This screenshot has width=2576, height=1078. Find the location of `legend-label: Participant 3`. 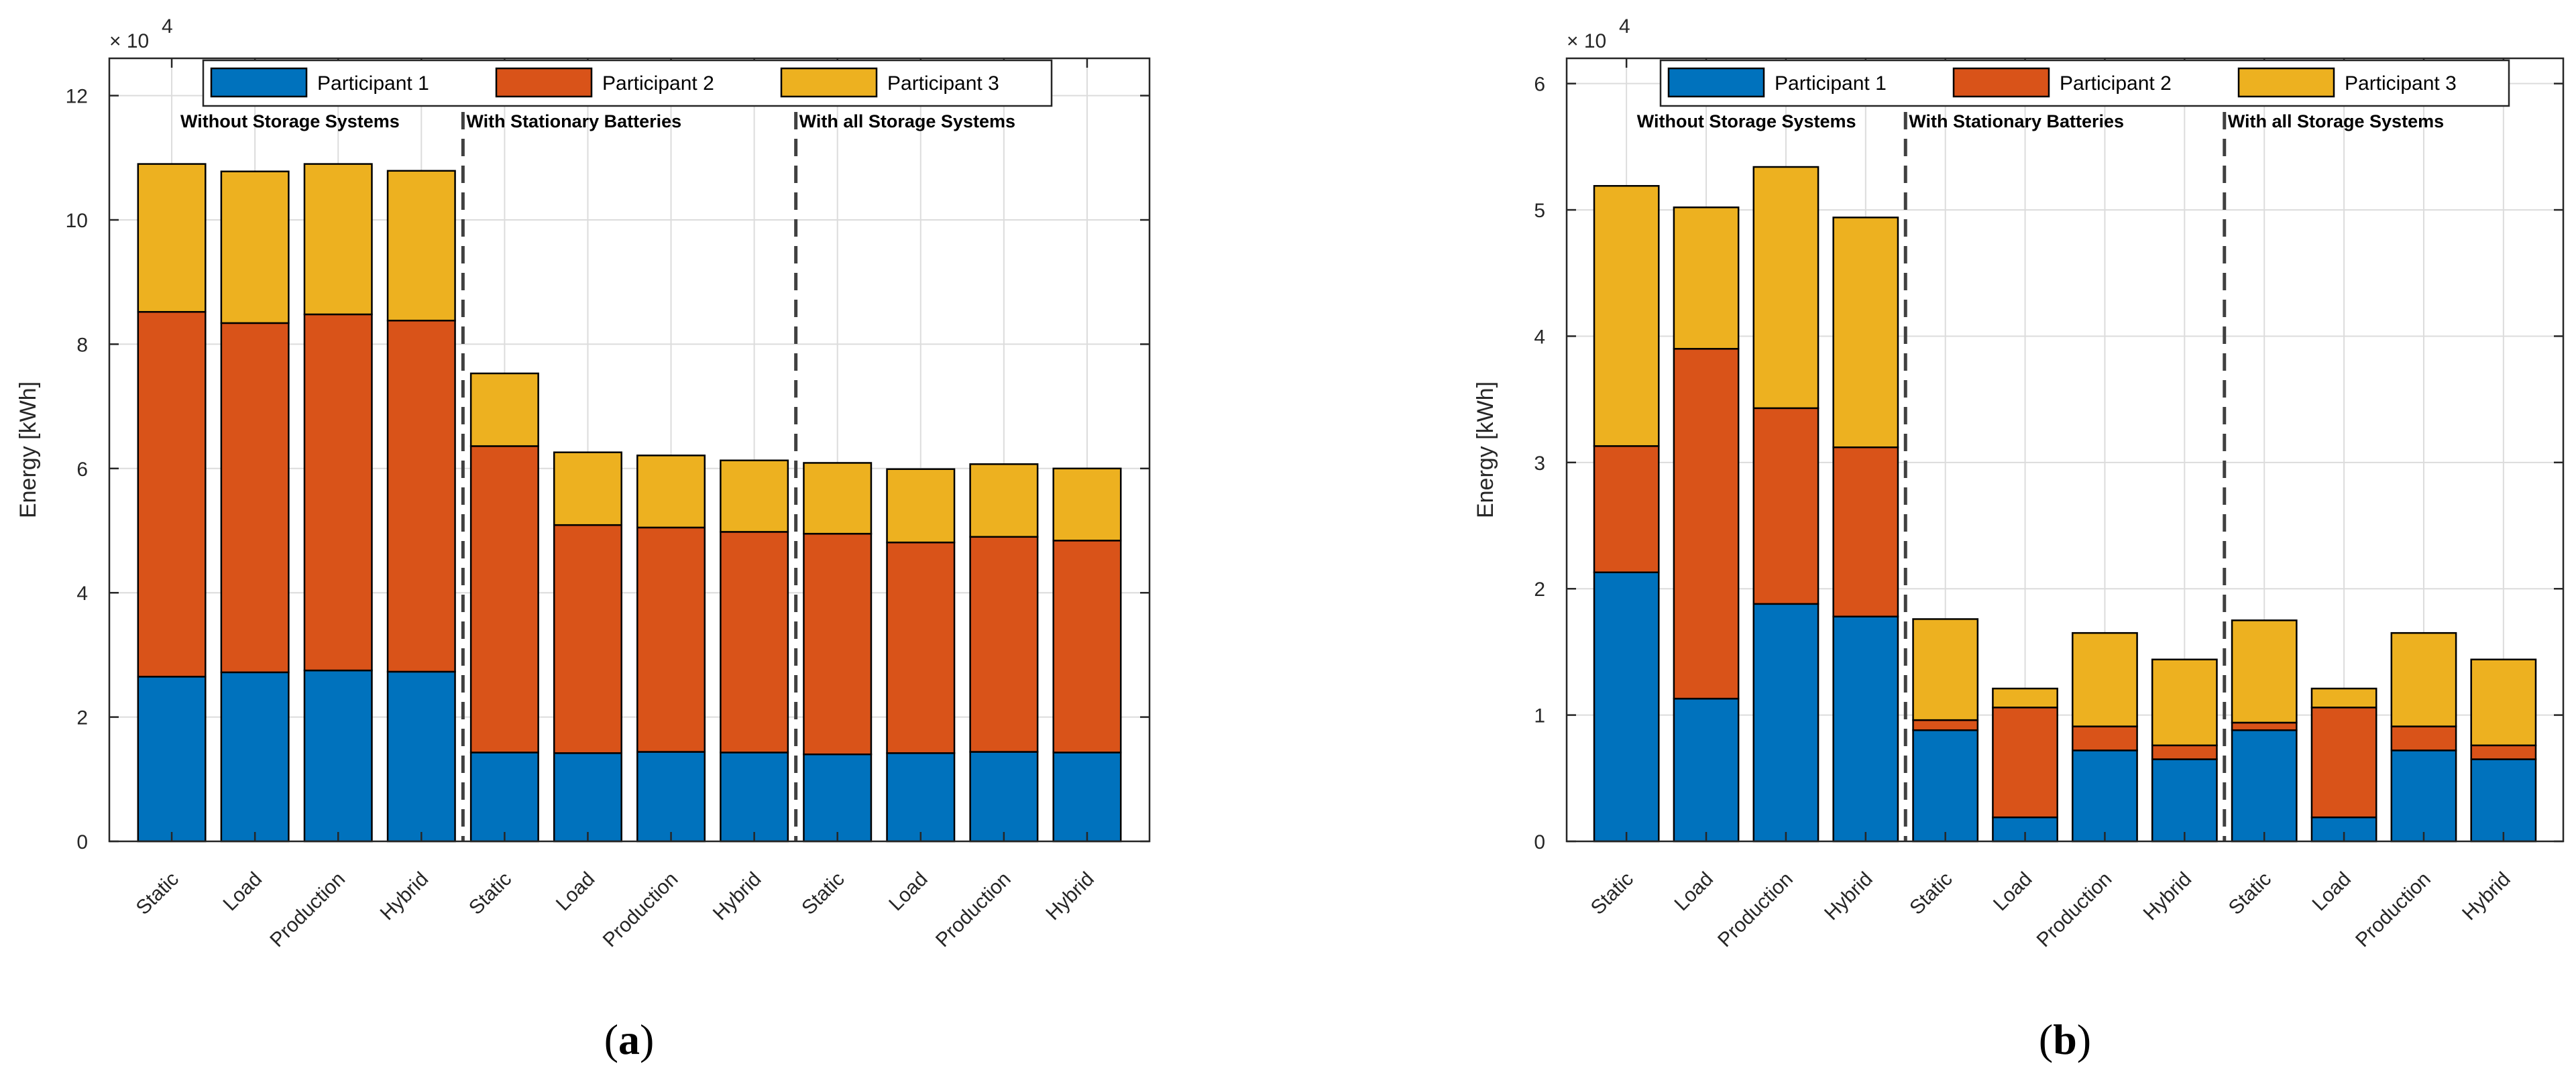

legend-label: Participant 3 is located at coordinates (943, 83).